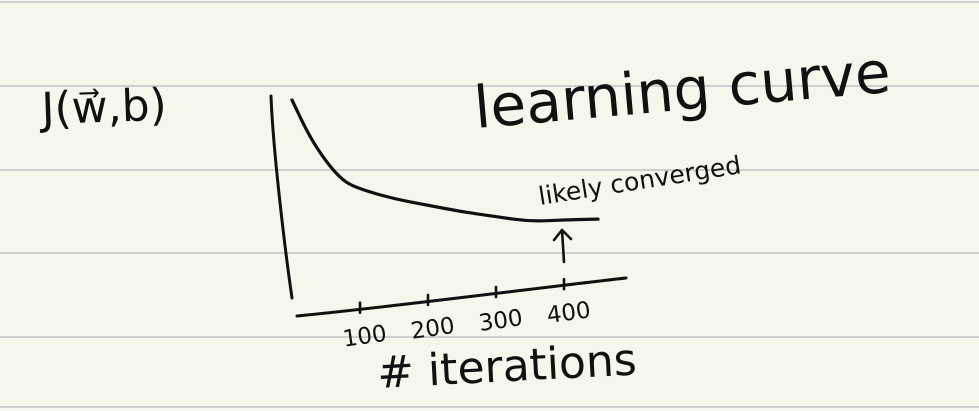 This screenshot has height=411, width=979. Describe the element at coordinates (103, 107) in the screenshot. I see `y-axis-label: J(w⃗,b)` at that location.